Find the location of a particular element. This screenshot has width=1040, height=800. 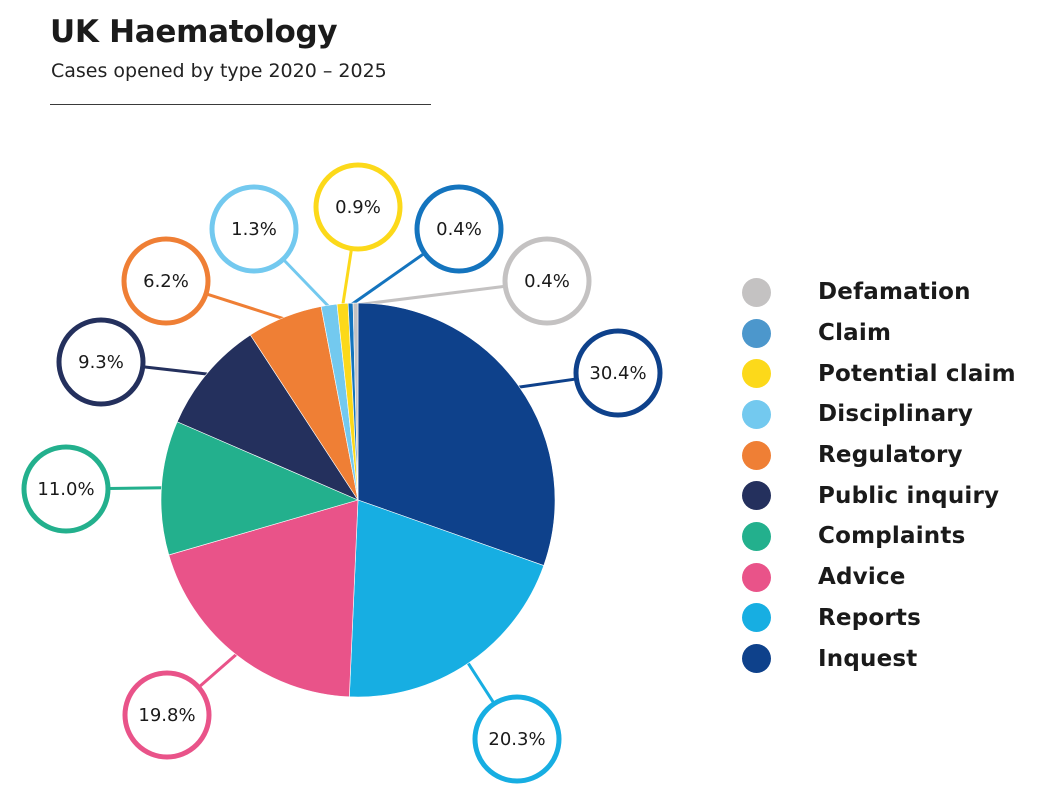

callout-circle-complaints is located at coordinates (66, 489).